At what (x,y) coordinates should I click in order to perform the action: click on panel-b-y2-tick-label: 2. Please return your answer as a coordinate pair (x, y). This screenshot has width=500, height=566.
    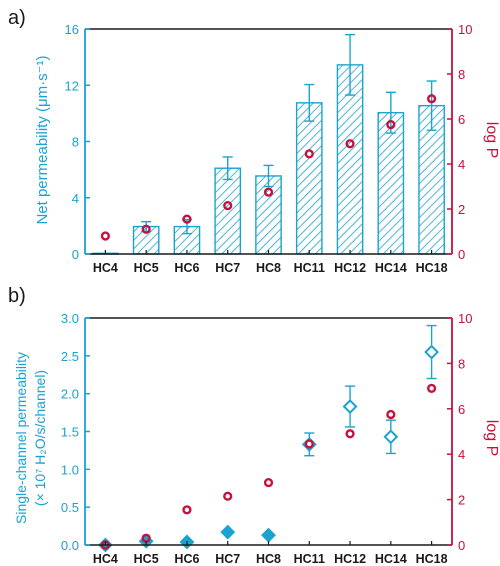
    Looking at the image, I should click on (461, 500).